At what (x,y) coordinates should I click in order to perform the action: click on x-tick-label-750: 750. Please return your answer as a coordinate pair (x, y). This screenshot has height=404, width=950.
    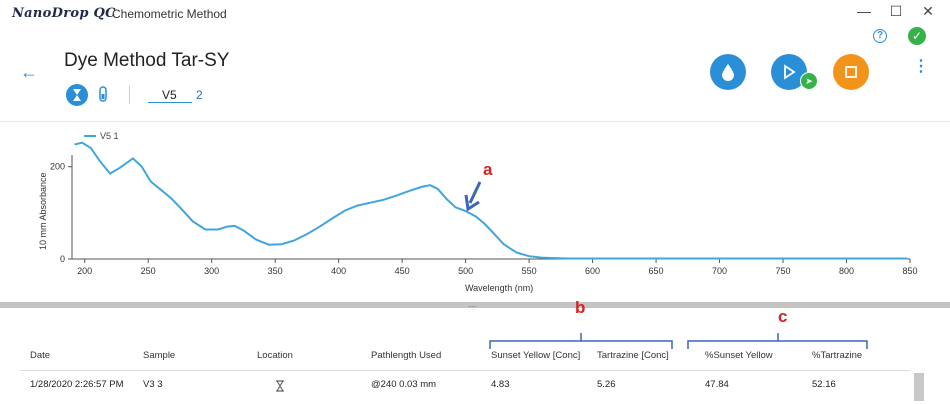
    Looking at the image, I should click on (783, 271).